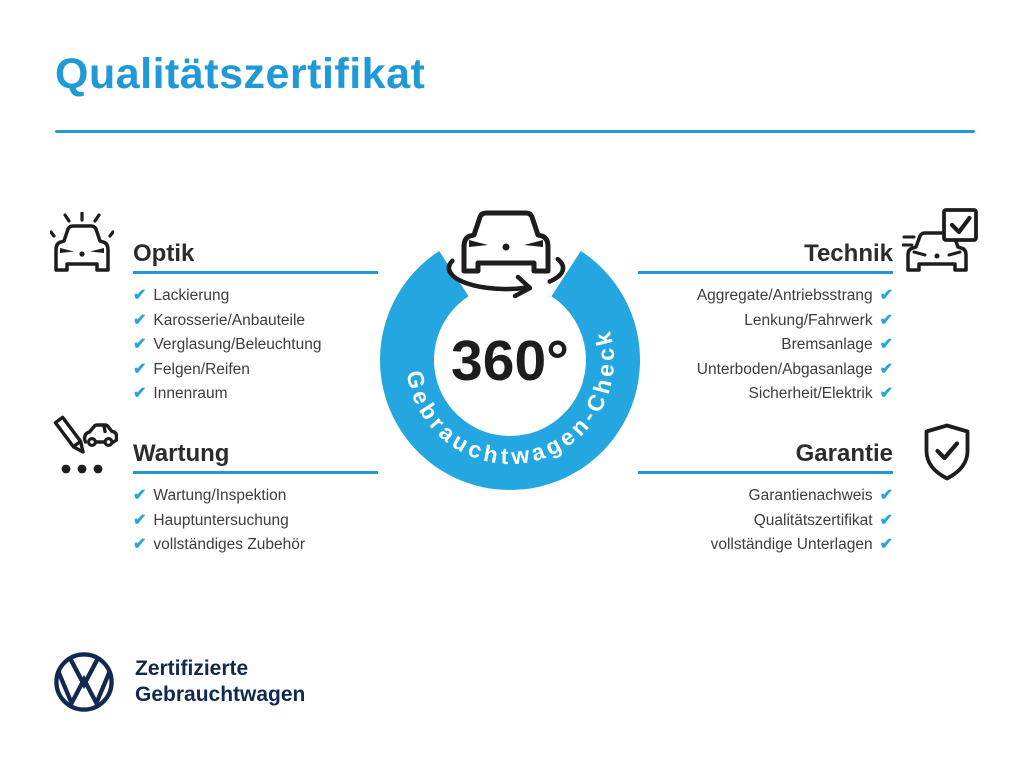  I want to click on checklist-item: ✔ Karosserie/Anbauteile, so click(255, 321).